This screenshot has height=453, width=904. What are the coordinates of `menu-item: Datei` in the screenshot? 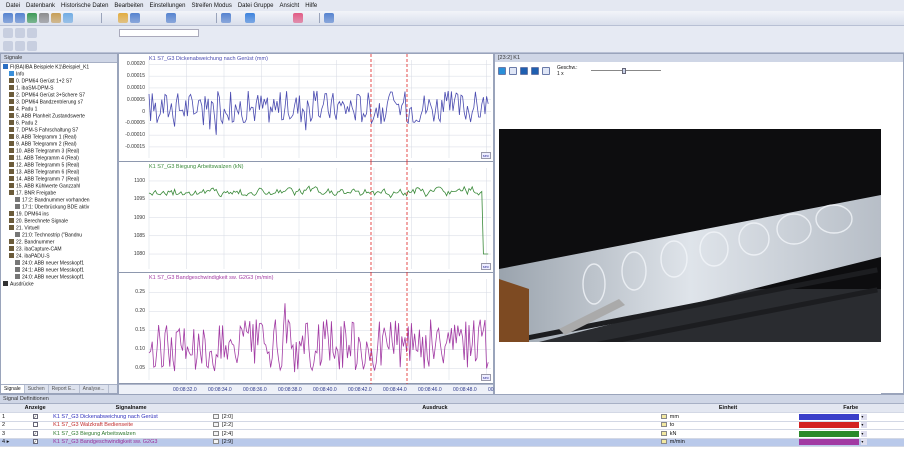 It's located at (13, 5).